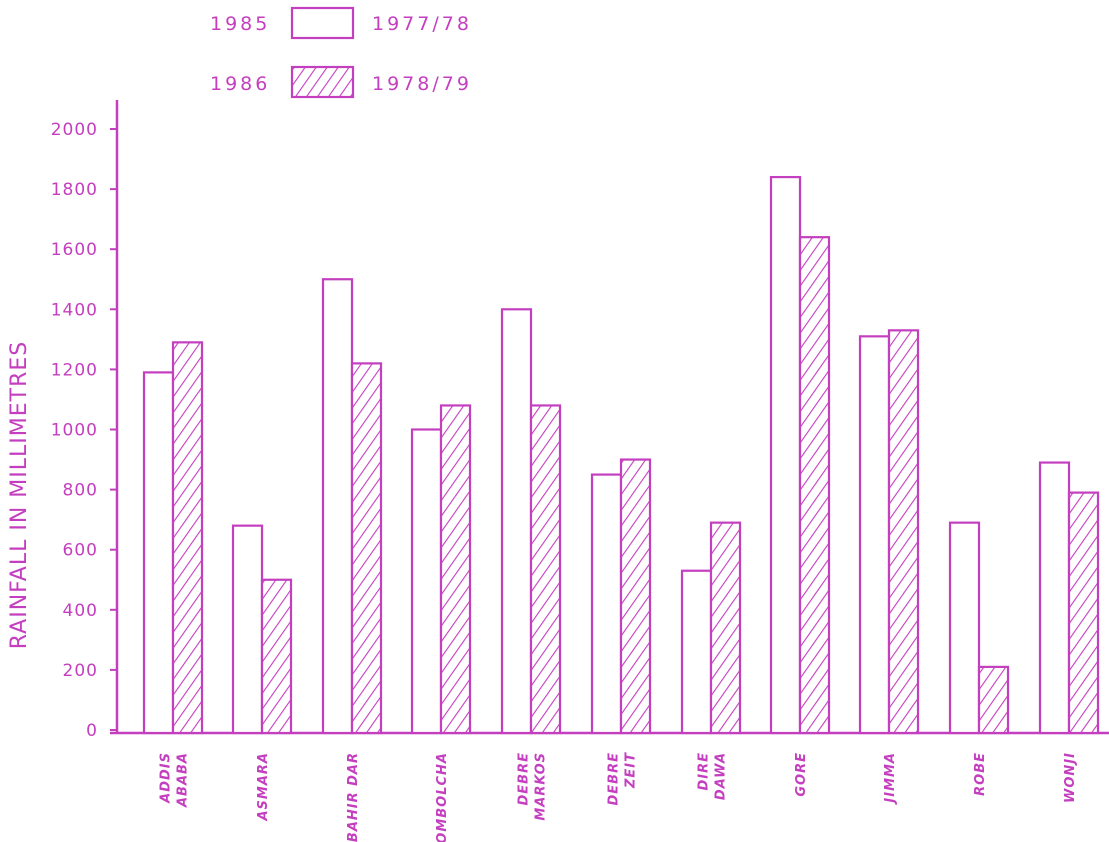 Image resolution: width=1109 pixels, height=842 pixels. What do you see at coordinates (801, 774) in the screenshot?
I see `category-label: GORE` at bounding box center [801, 774].